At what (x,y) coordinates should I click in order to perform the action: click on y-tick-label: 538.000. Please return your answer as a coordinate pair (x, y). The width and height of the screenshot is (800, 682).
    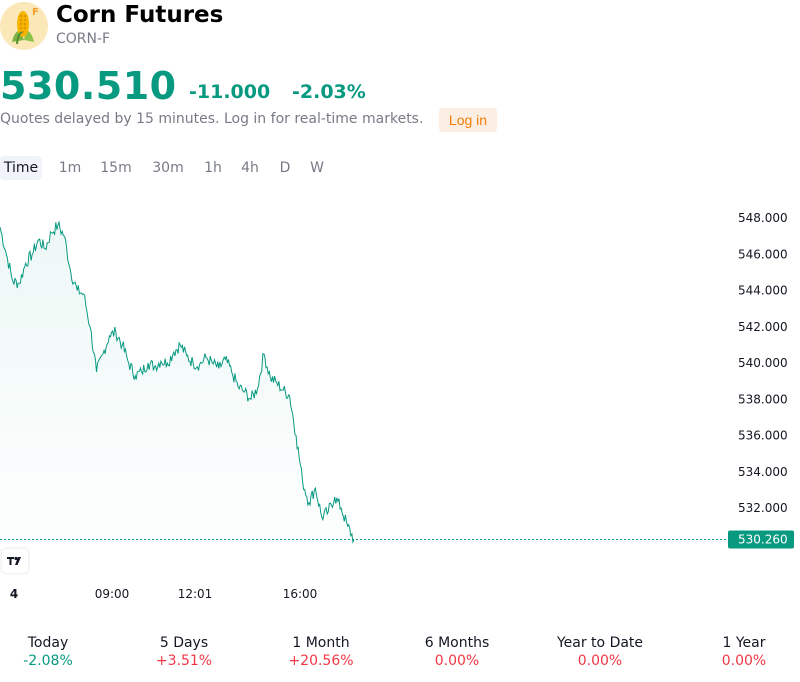
    Looking at the image, I should click on (763, 399).